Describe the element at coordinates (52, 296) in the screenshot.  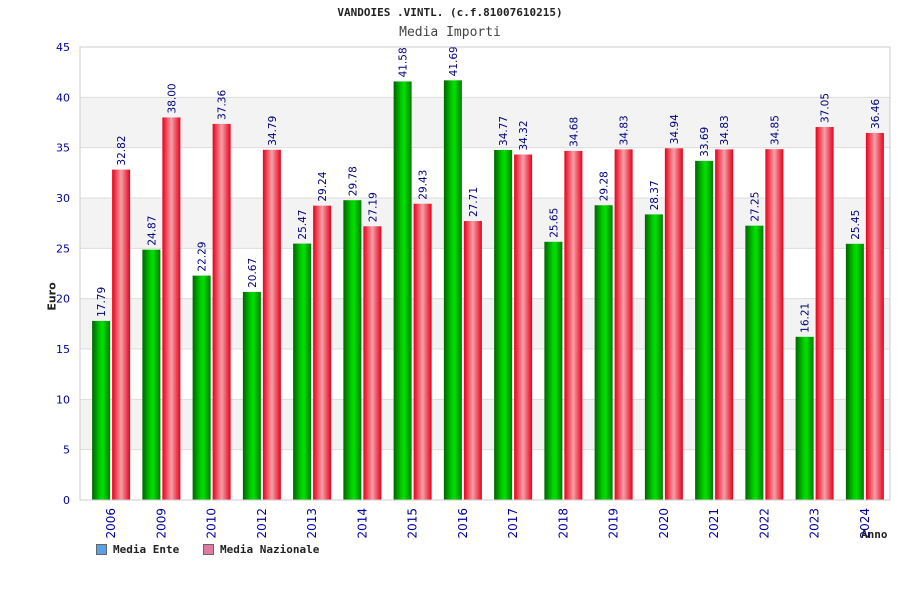
I see `y-axis-label: Euro` at that location.